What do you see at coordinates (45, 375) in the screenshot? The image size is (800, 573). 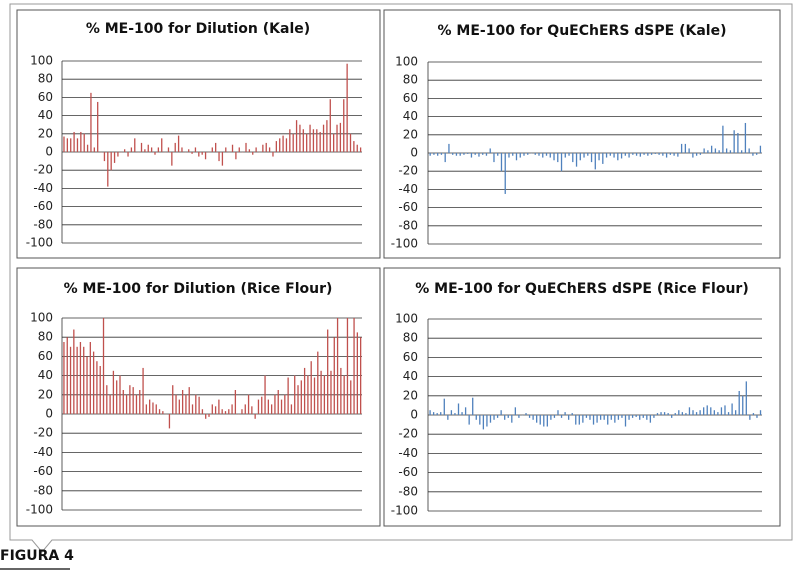 I see `y-tick-label: 40` at bounding box center [45, 375].